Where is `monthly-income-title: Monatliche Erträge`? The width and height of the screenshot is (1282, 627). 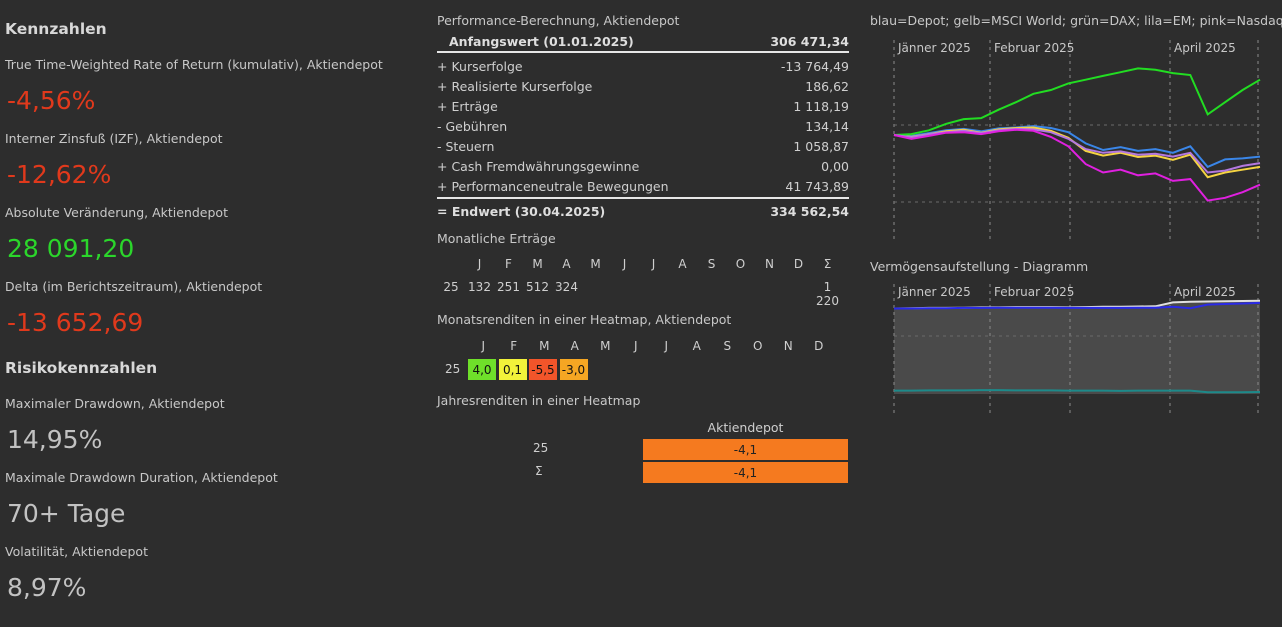 monthly-income-title: Monatliche Erträge is located at coordinates (496, 238).